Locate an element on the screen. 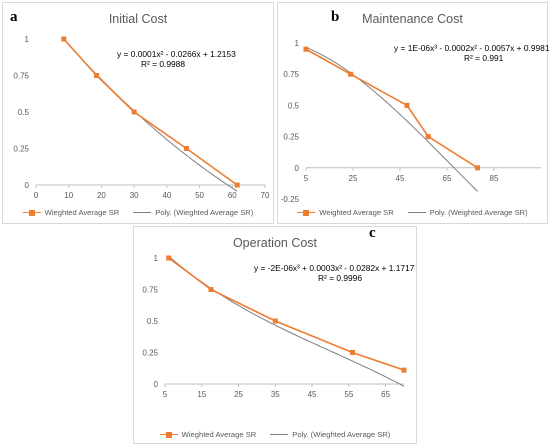  panel-letter: b is located at coordinates (335, 17).